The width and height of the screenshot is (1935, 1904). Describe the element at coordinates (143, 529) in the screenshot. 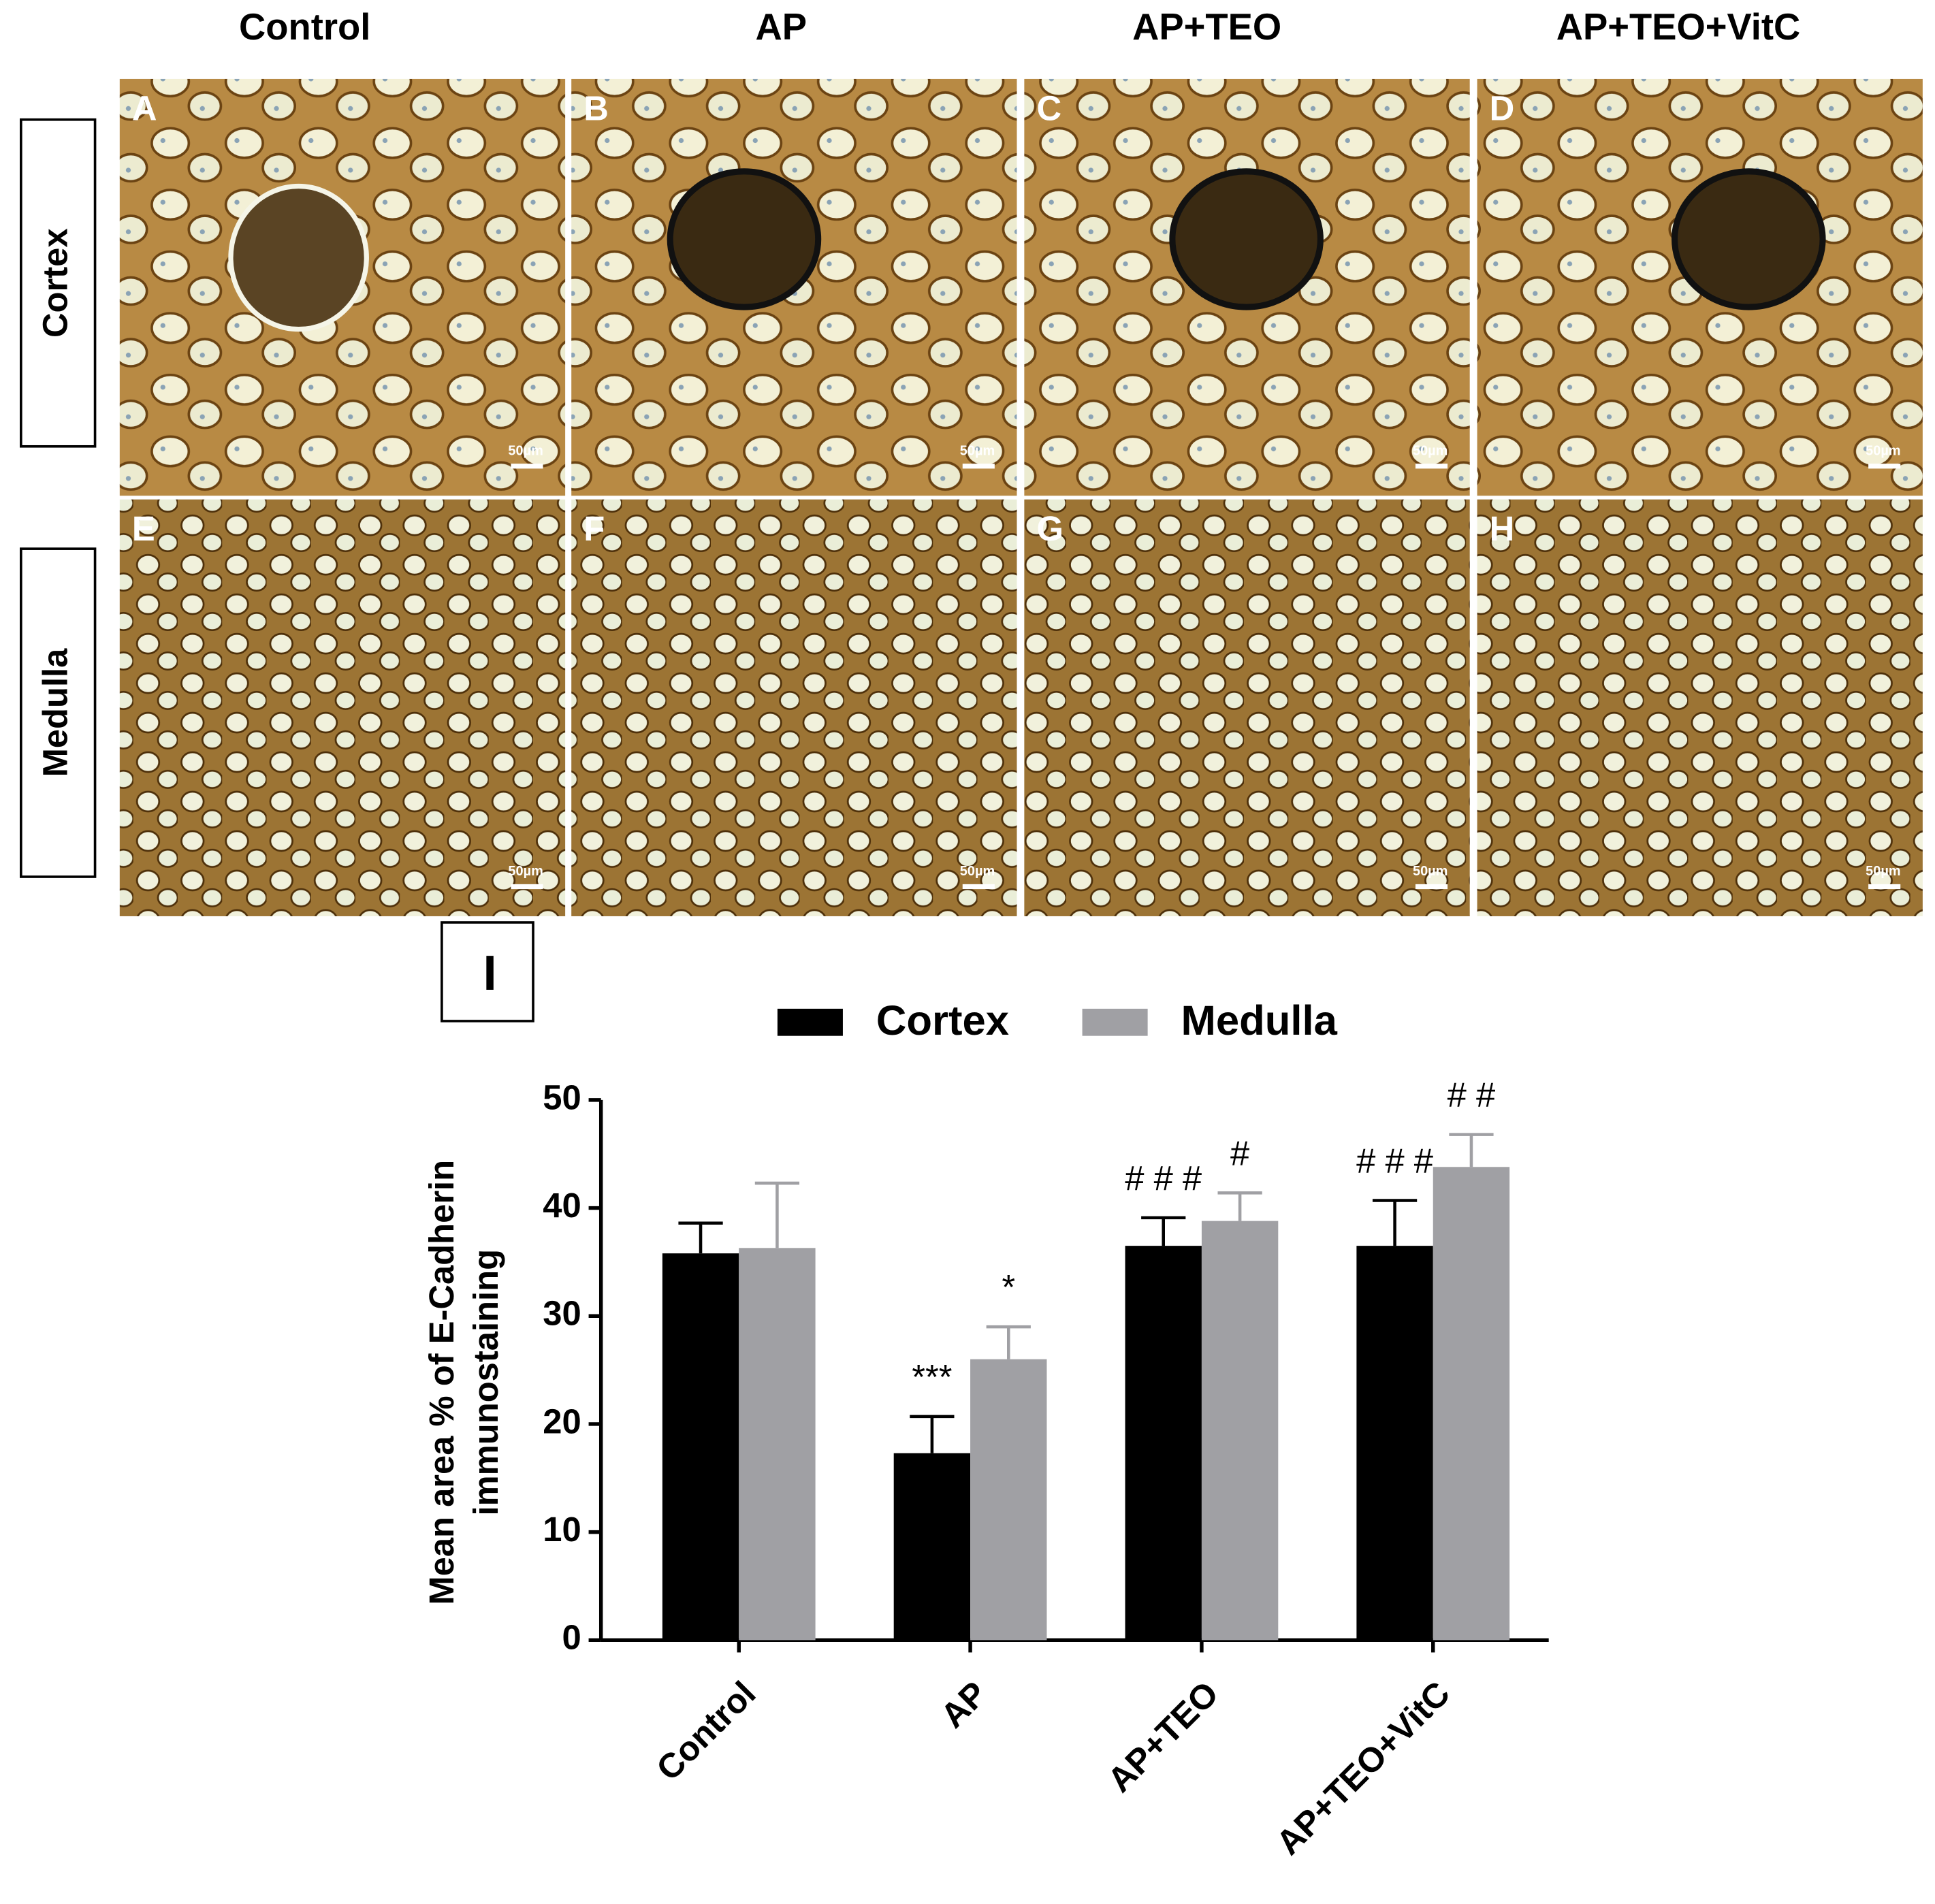

I see `panel-letter: E` at that location.